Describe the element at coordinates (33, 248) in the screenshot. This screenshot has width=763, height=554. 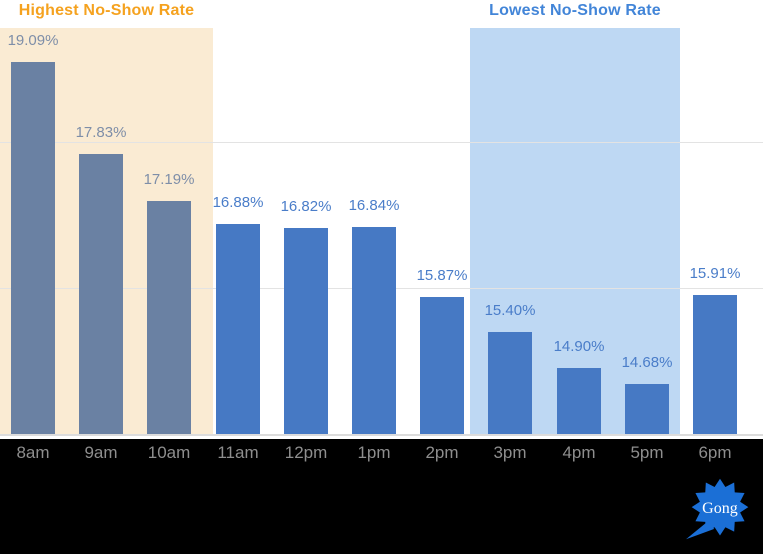
I see `bar-8am` at that location.